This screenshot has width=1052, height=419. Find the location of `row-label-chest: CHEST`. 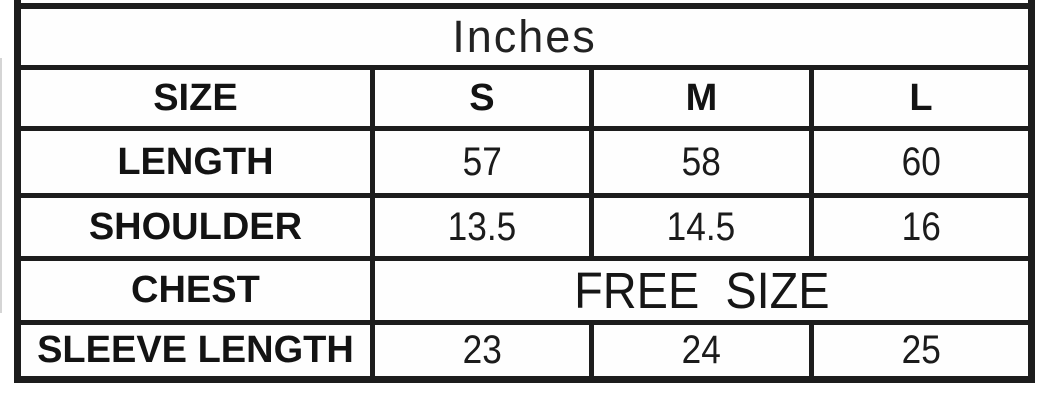

row-label-chest: CHEST is located at coordinates (194, 290).